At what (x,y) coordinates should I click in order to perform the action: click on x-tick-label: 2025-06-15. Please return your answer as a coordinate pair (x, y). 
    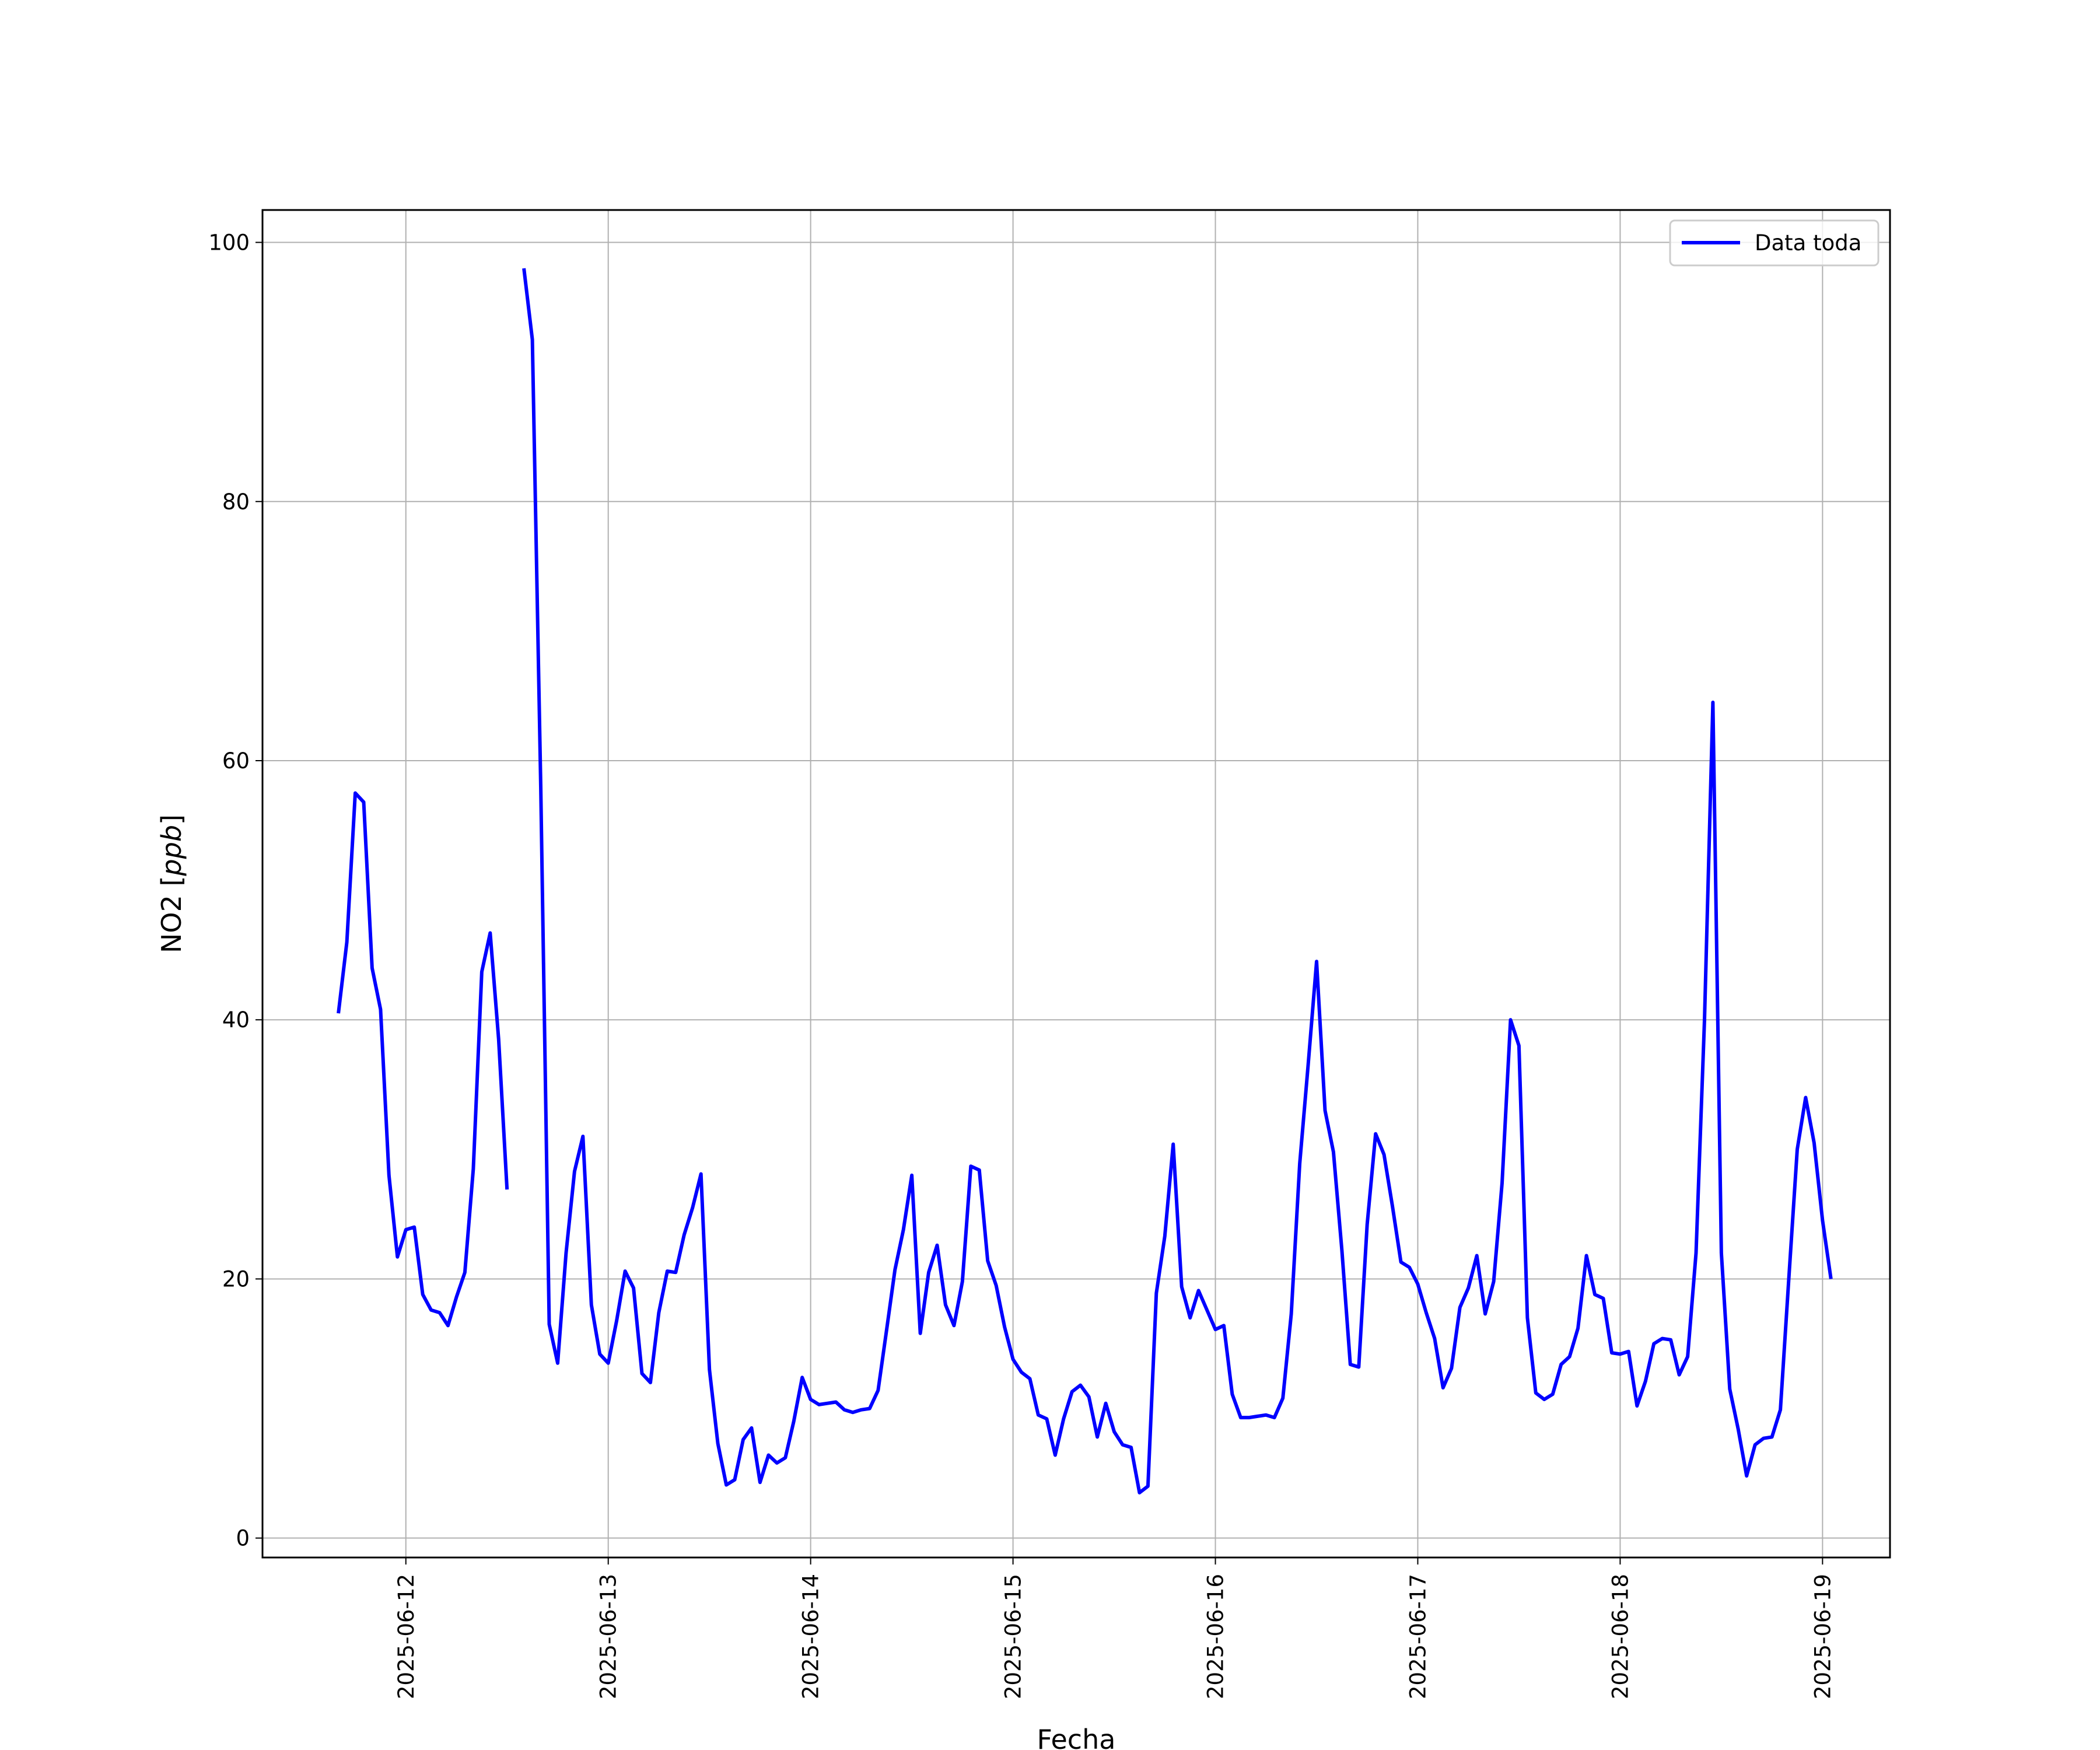
    Looking at the image, I should click on (1013, 1636).